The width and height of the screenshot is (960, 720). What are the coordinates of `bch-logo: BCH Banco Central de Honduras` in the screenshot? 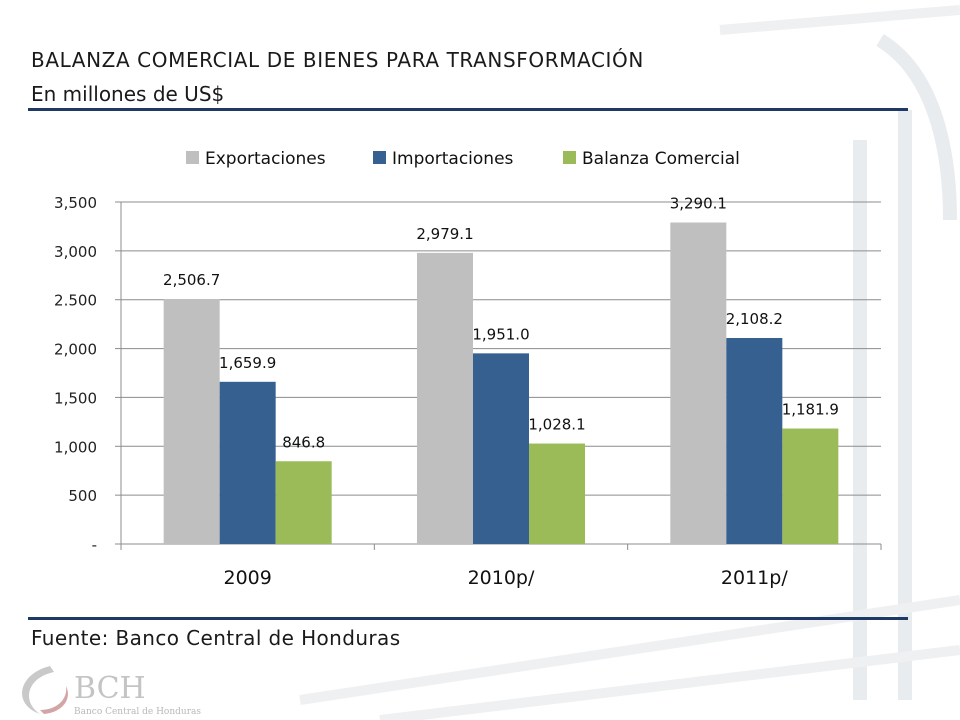 It's located at (111, 691).